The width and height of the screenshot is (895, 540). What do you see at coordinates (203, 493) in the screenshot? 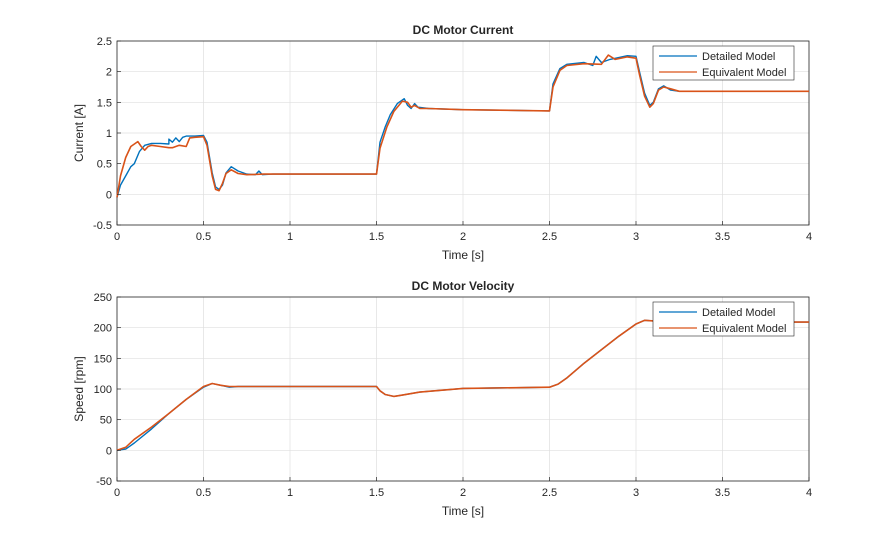
I see `velocity-x-tick-label: 0.5` at bounding box center [203, 493].